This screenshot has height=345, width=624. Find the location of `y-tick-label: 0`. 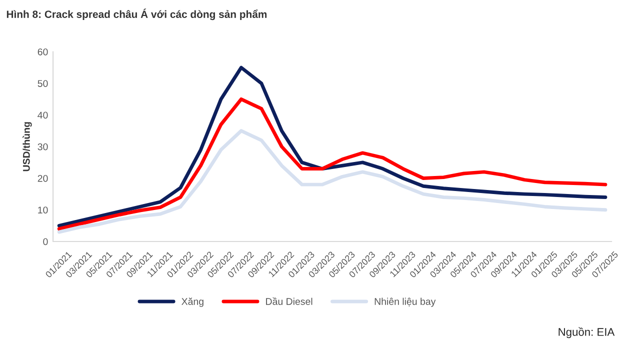

y-tick-label: 0 is located at coordinates (45, 242).